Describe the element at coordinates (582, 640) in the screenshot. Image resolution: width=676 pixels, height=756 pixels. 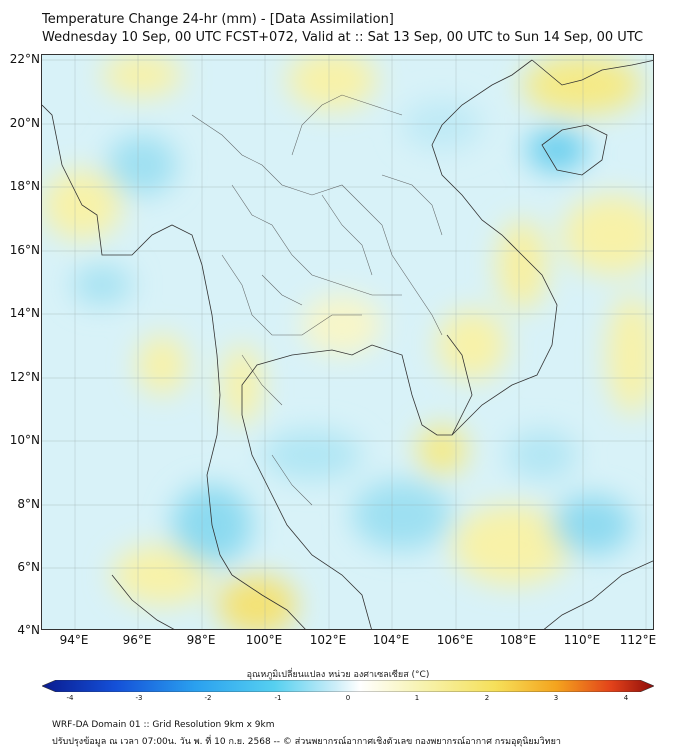
I see `lon-label-110: 110°E` at that location.